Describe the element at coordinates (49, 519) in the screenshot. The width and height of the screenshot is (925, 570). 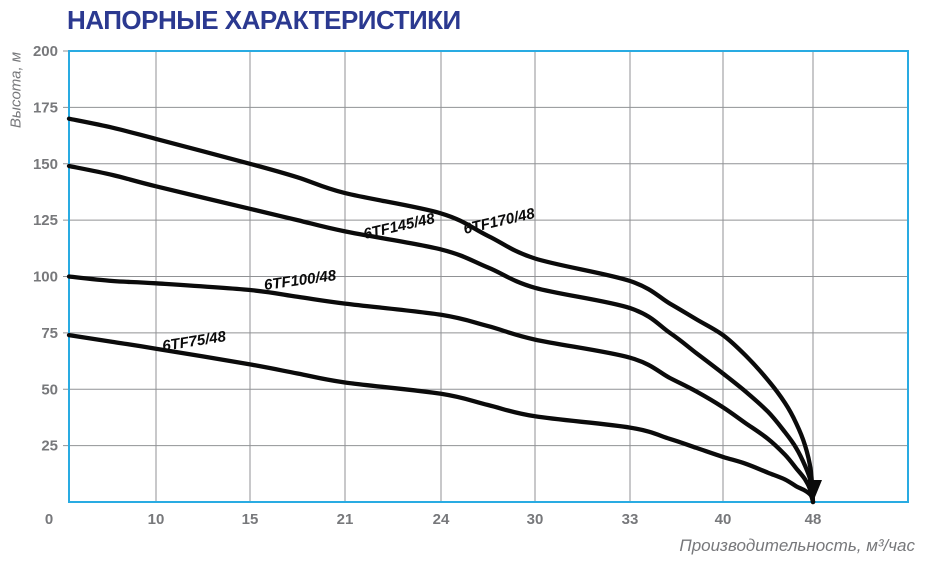
I see `x-tick-label: 0` at that location.